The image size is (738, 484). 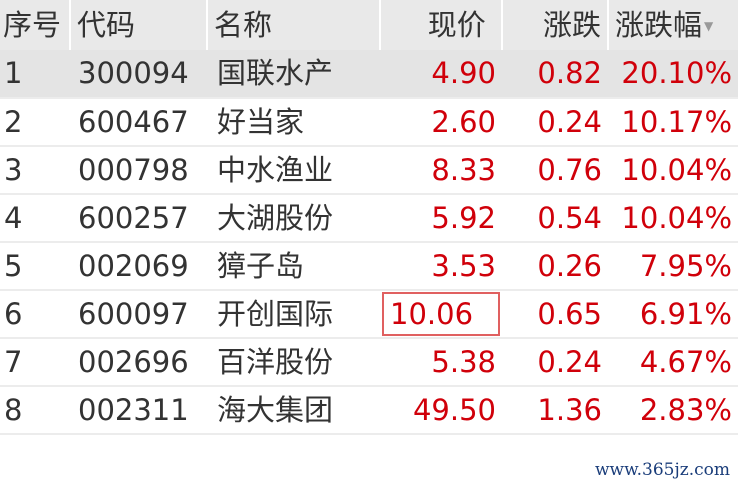 I want to click on change-percent: 4.67%, so click(x=685, y=361).